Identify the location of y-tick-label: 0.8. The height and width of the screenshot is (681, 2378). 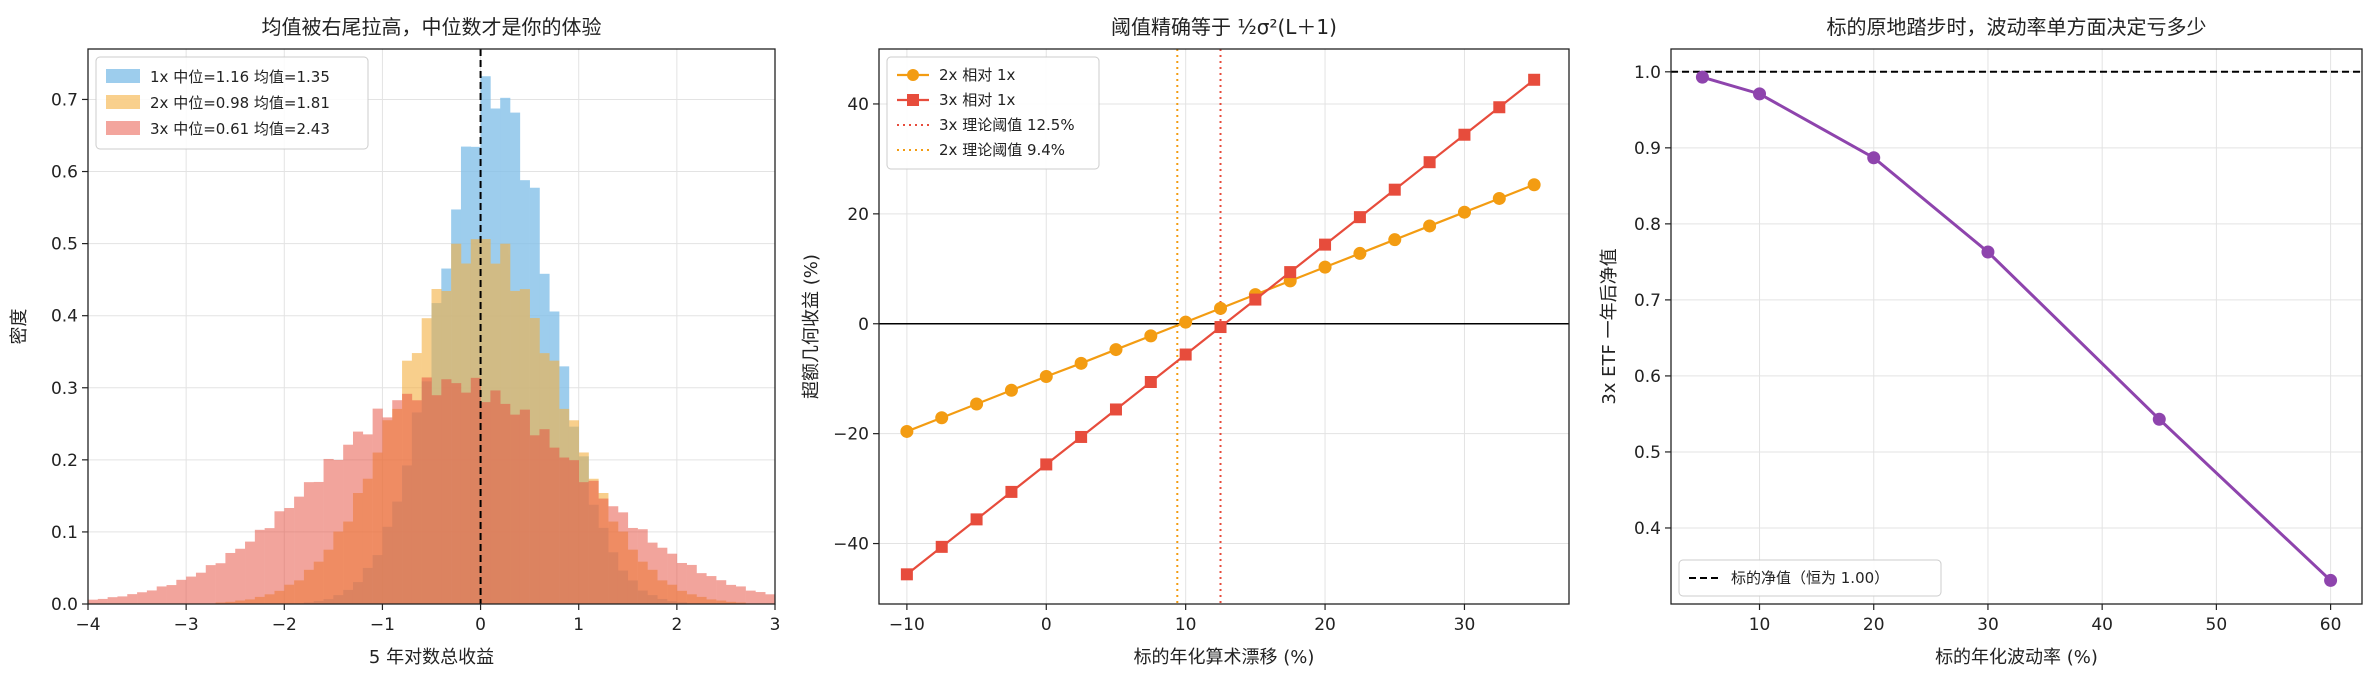
(1647, 225).